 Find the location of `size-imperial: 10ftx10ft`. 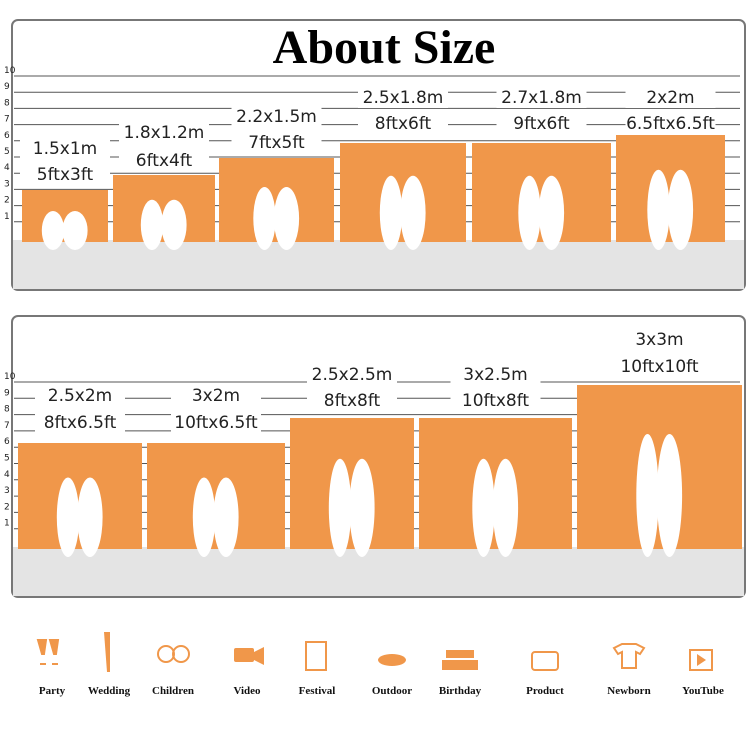

size-imperial: 10ftx10ft is located at coordinates (659, 367).